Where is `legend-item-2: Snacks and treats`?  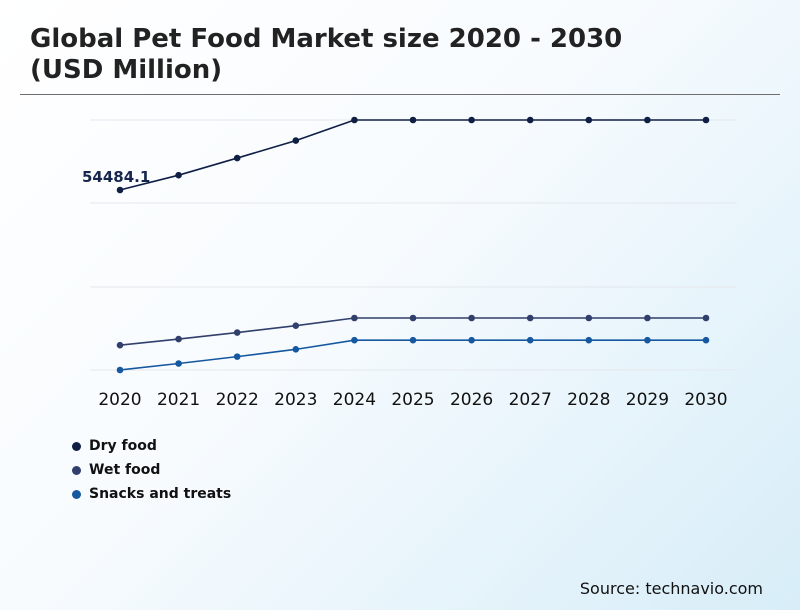
legend-item-2: Snacks and treats is located at coordinates (151, 494).